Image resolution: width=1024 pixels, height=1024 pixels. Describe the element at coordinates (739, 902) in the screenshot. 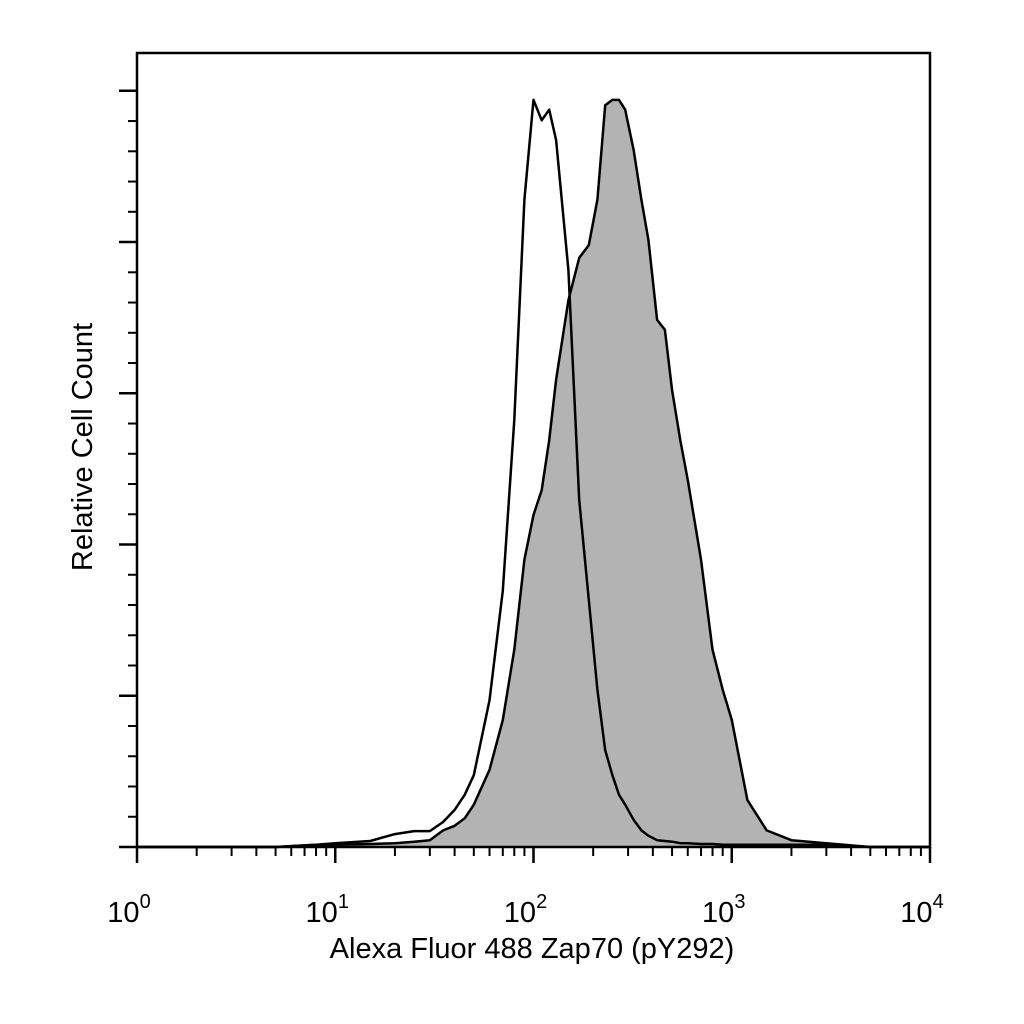

I see `x-tick-exponent: 3` at that location.